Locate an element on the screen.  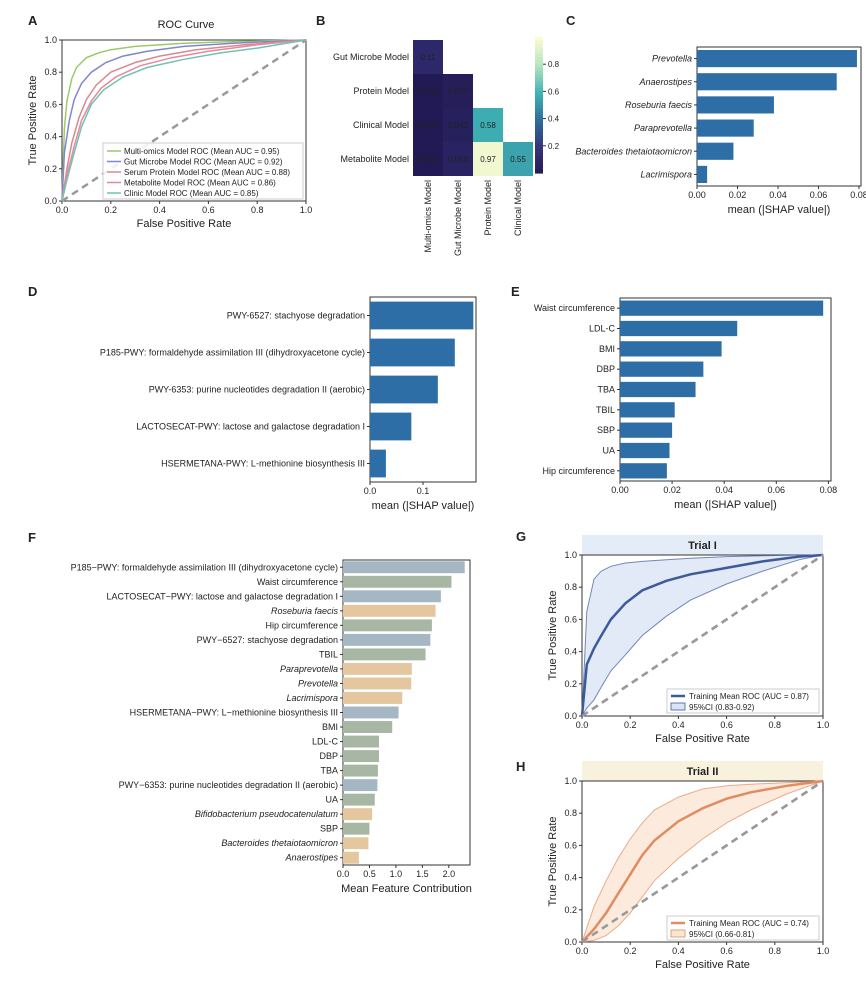
G-mean-roc is located at coordinates (702, 635).